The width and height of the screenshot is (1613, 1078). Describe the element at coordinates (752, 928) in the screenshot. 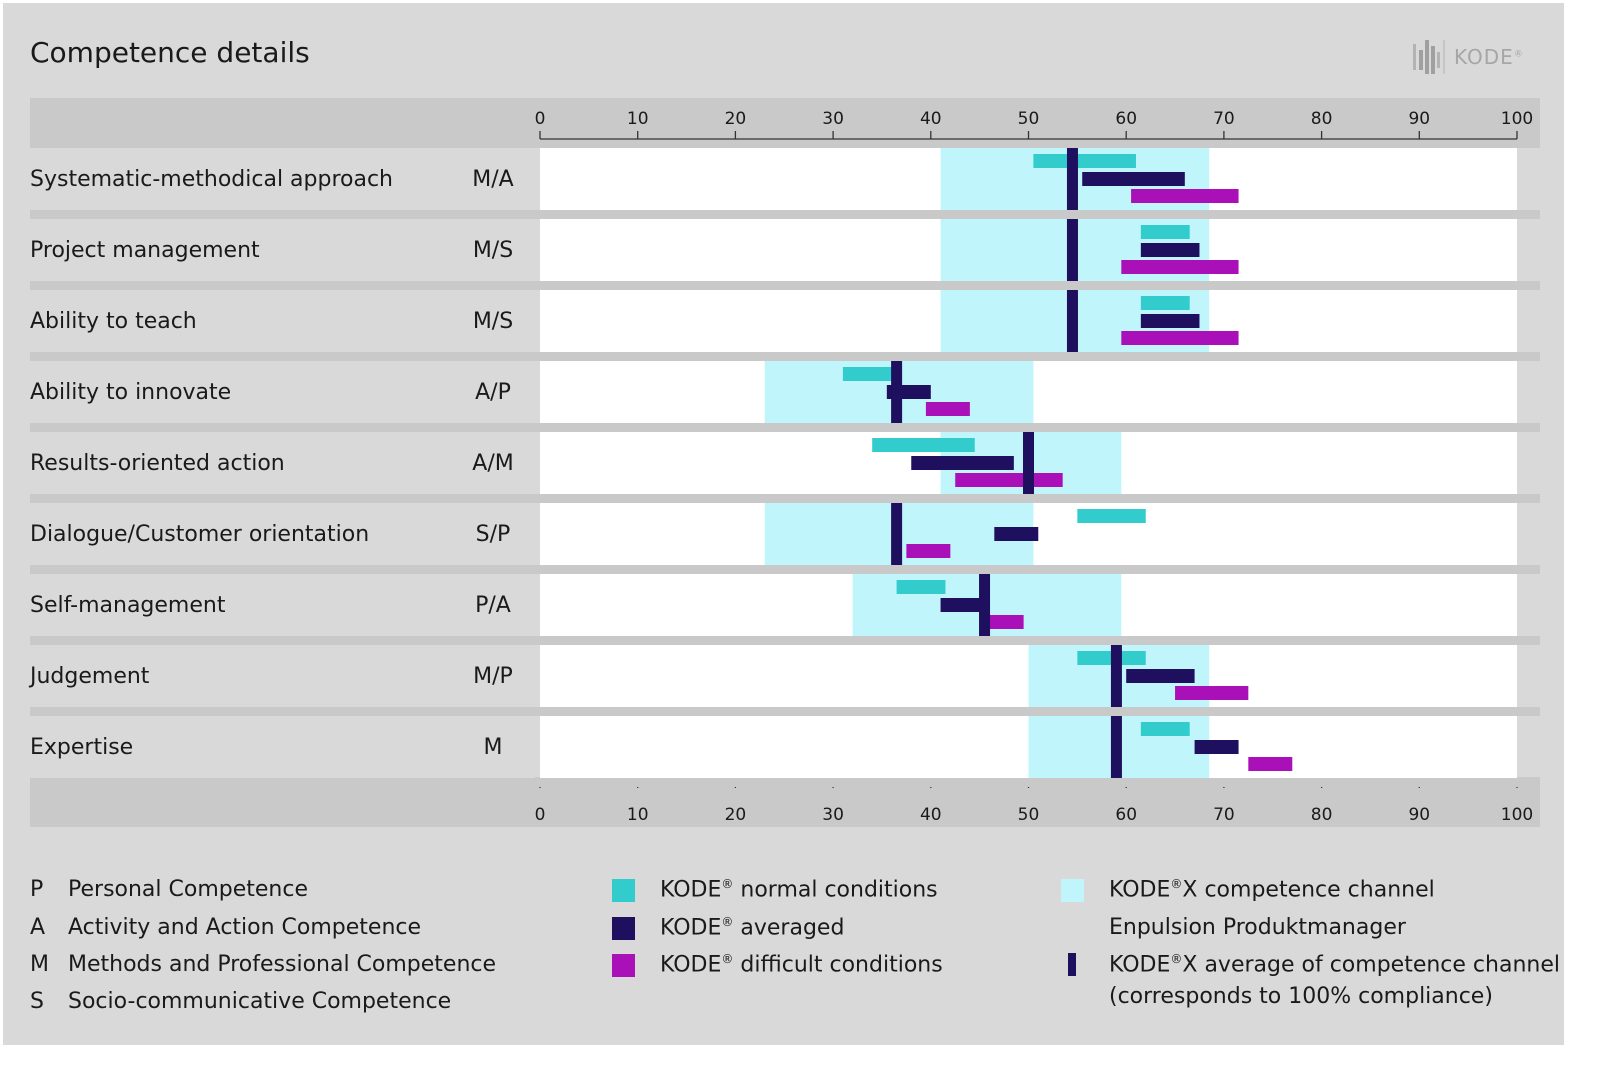

I see `legend-averaged-label: KODE® averaged` at that location.